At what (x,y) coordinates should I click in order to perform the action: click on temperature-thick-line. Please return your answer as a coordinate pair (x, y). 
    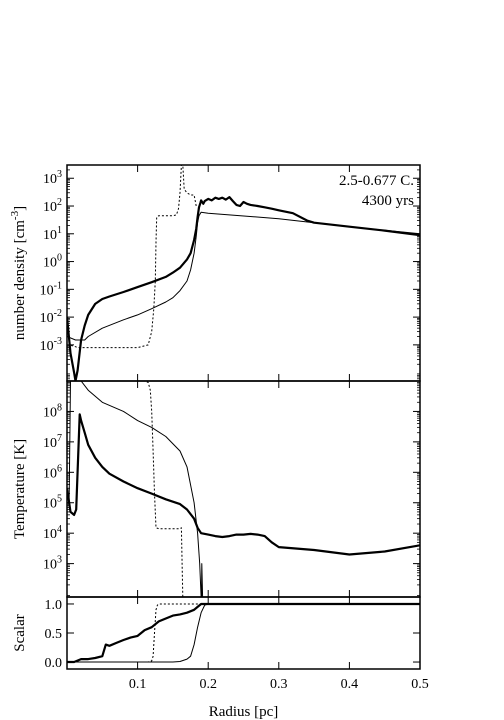
    Looking at the image, I should click on (243, 484).